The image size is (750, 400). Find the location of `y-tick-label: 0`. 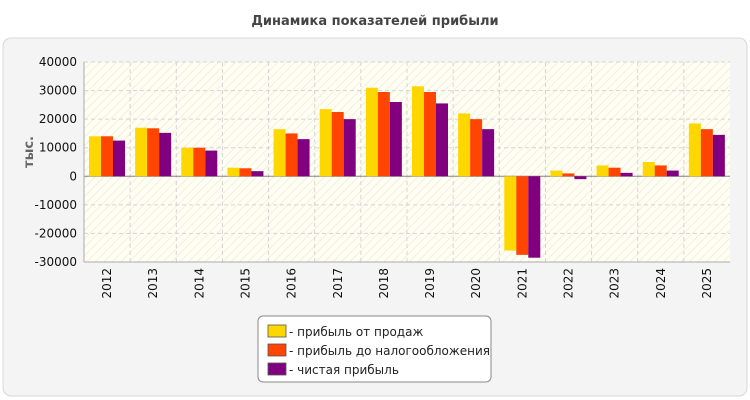

y-tick-label: 0 is located at coordinates (73, 176).